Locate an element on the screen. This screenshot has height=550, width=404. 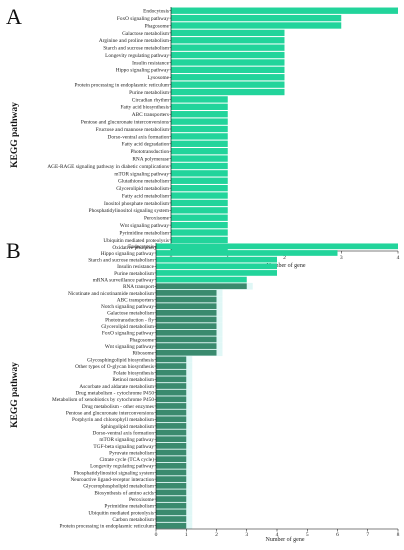
category-label-a-8: Hippo signaling pathway is located at coordinates (143, 71).